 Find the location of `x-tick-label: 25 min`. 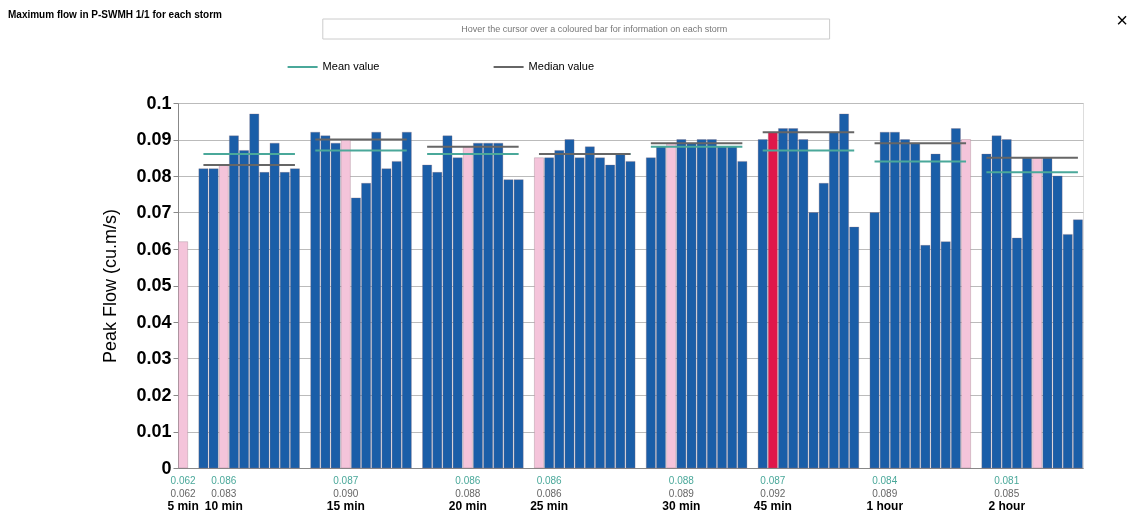

x-tick-label: 25 min is located at coordinates (549, 505).